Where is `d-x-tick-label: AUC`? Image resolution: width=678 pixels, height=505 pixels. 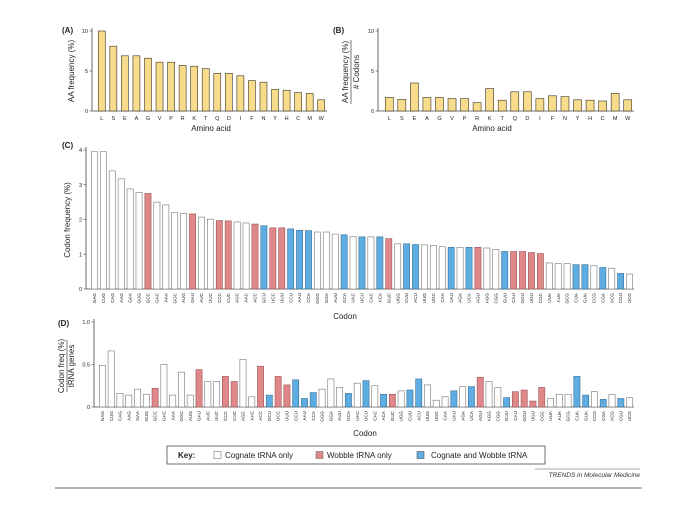
d-x-tick-label: AUC is located at coordinates (207, 415).